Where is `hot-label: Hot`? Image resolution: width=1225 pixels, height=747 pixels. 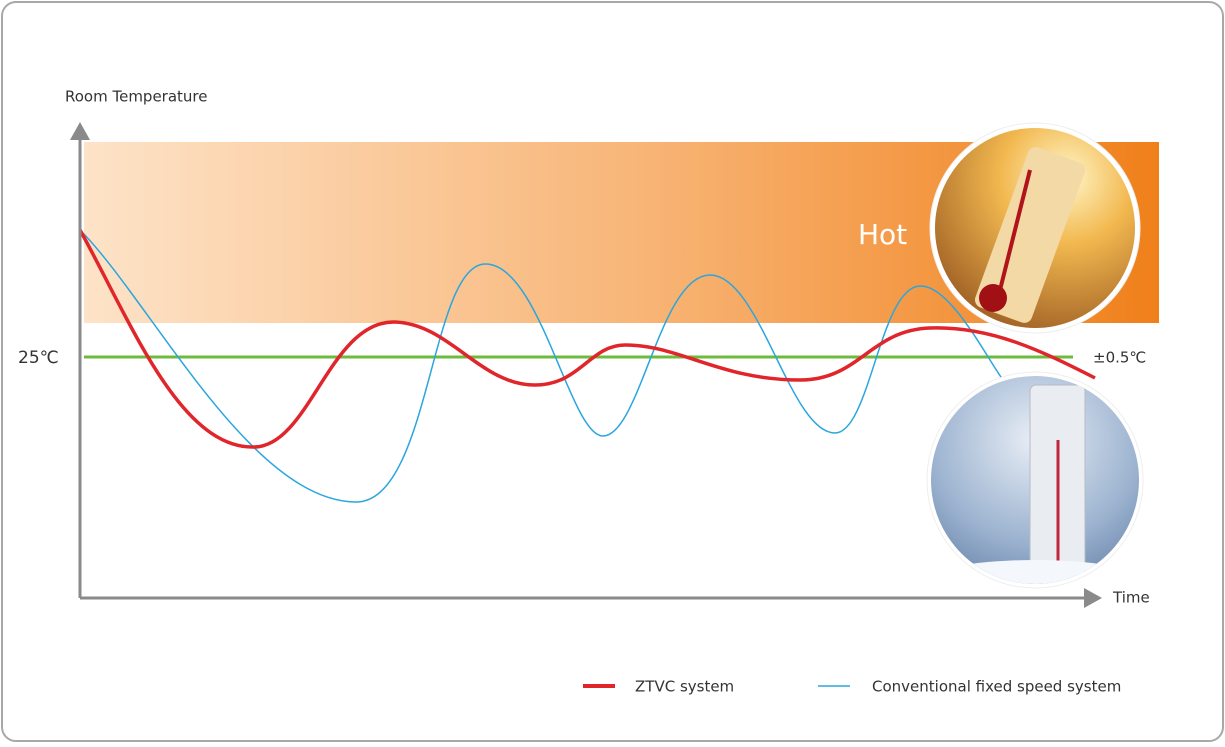
hot-label: Hot is located at coordinates (882, 234).